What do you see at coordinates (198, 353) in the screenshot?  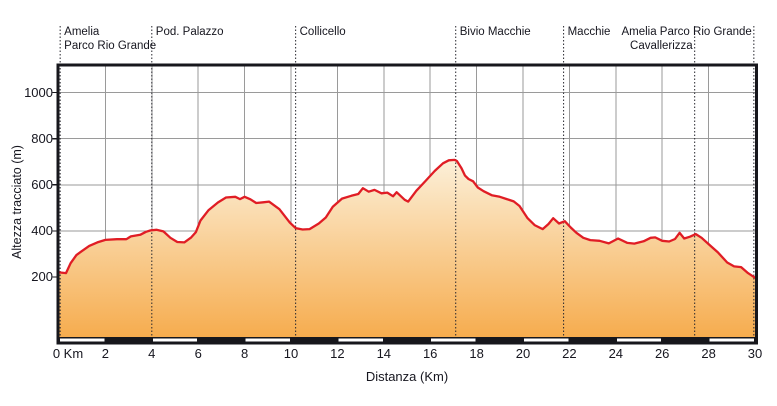 I see `x-tick-label: 6` at bounding box center [198, 353].